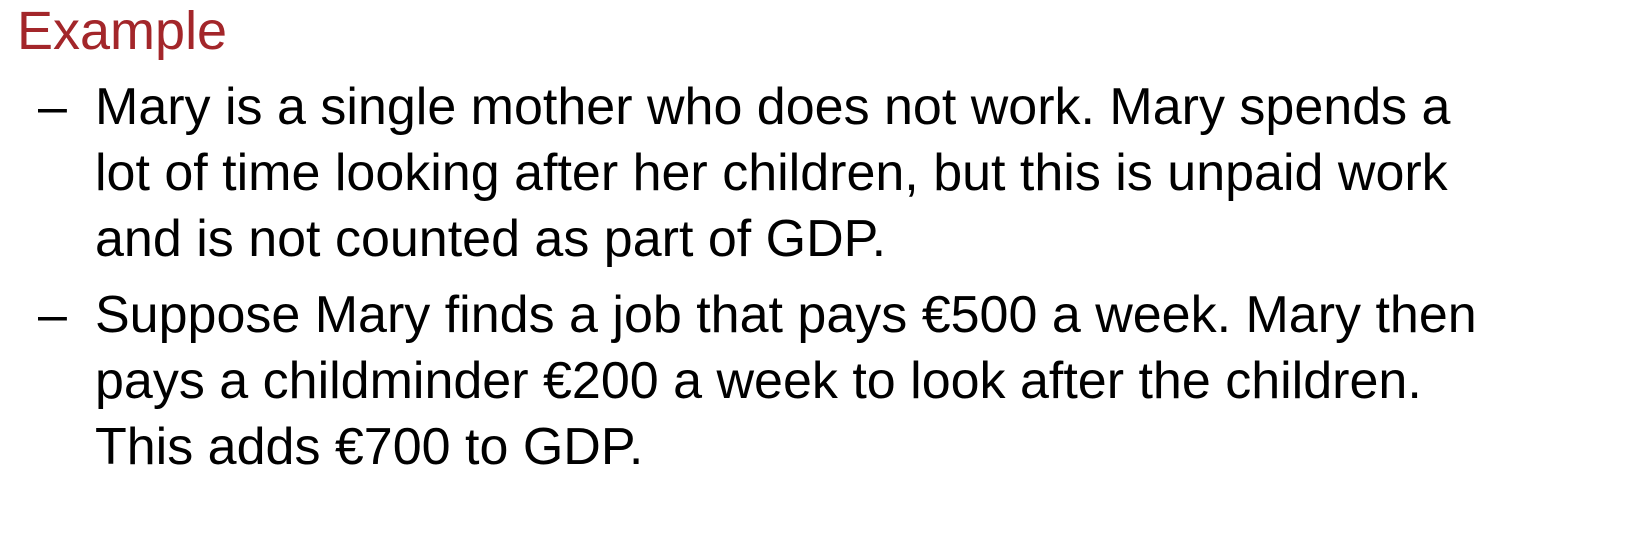 The height and width of the screenshot is (546, 1634). What do you see at coordinates (491, 239) in the screenshot?
I see `bullet-text-line: and is not counted as part of GDP.` at bounding box center [491, 239].